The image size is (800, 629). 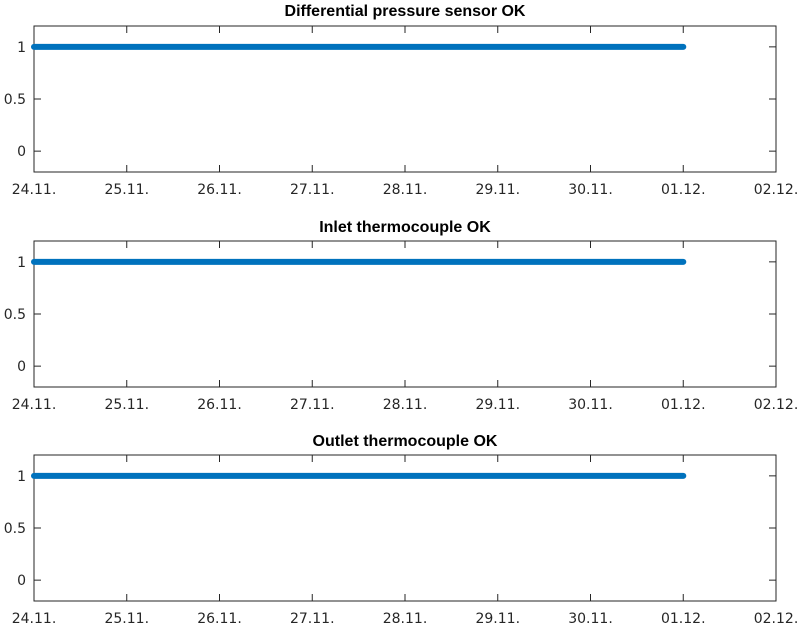 What do you see at coordinates (405, 441) in the screenshot?
I see `chart-title: Outlet thermocouple OK` at bounding box center [405, 441].